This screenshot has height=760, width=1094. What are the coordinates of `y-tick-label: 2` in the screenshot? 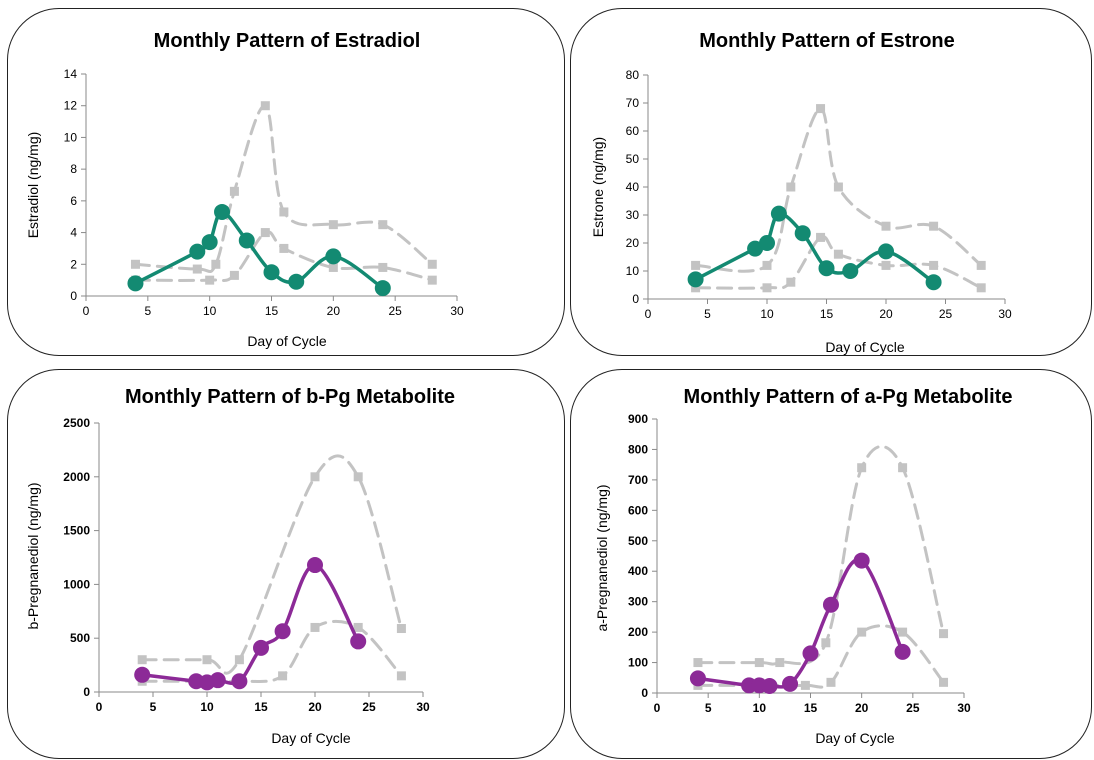 It's located at (73, 264).